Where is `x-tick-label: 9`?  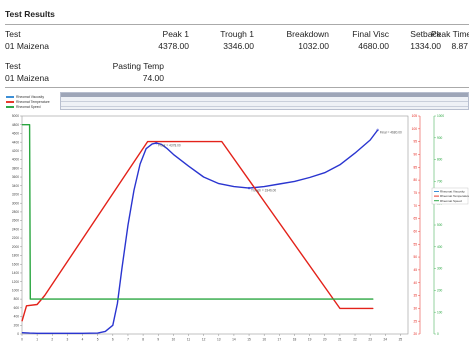 x-tick-label: 9 is located at coordinates (158, 340).